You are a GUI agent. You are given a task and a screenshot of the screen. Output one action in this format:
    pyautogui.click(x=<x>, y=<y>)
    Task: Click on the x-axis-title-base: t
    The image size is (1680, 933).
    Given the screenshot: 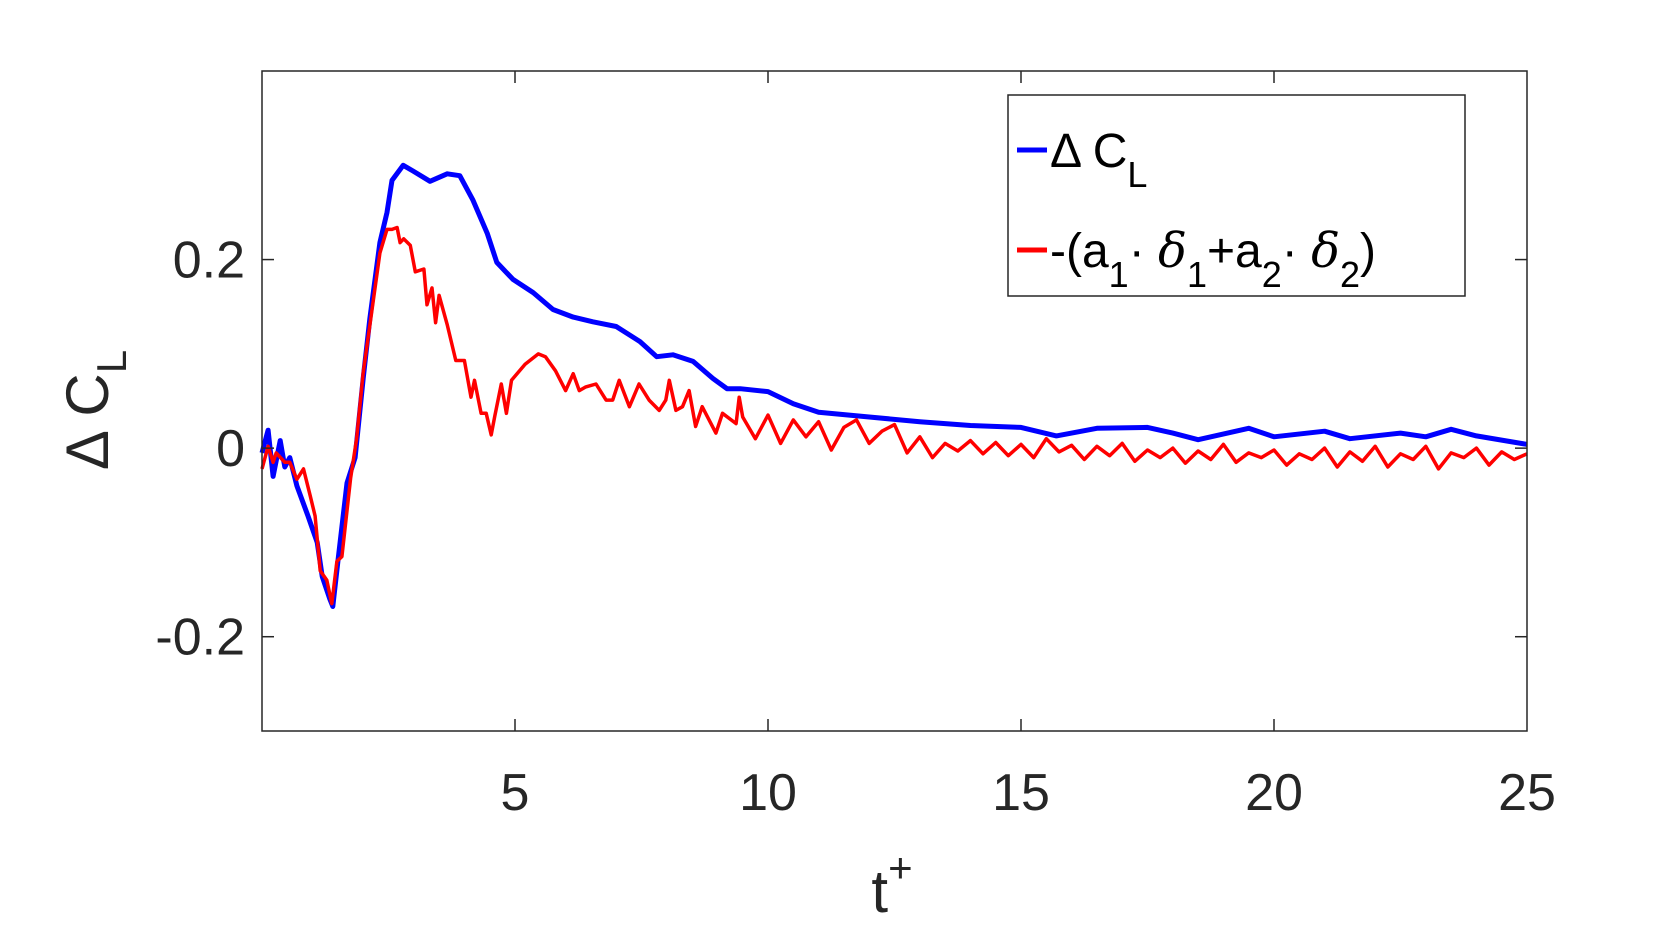 What is the action you would take?
    pyautogui.click(x=879, y=891)
    